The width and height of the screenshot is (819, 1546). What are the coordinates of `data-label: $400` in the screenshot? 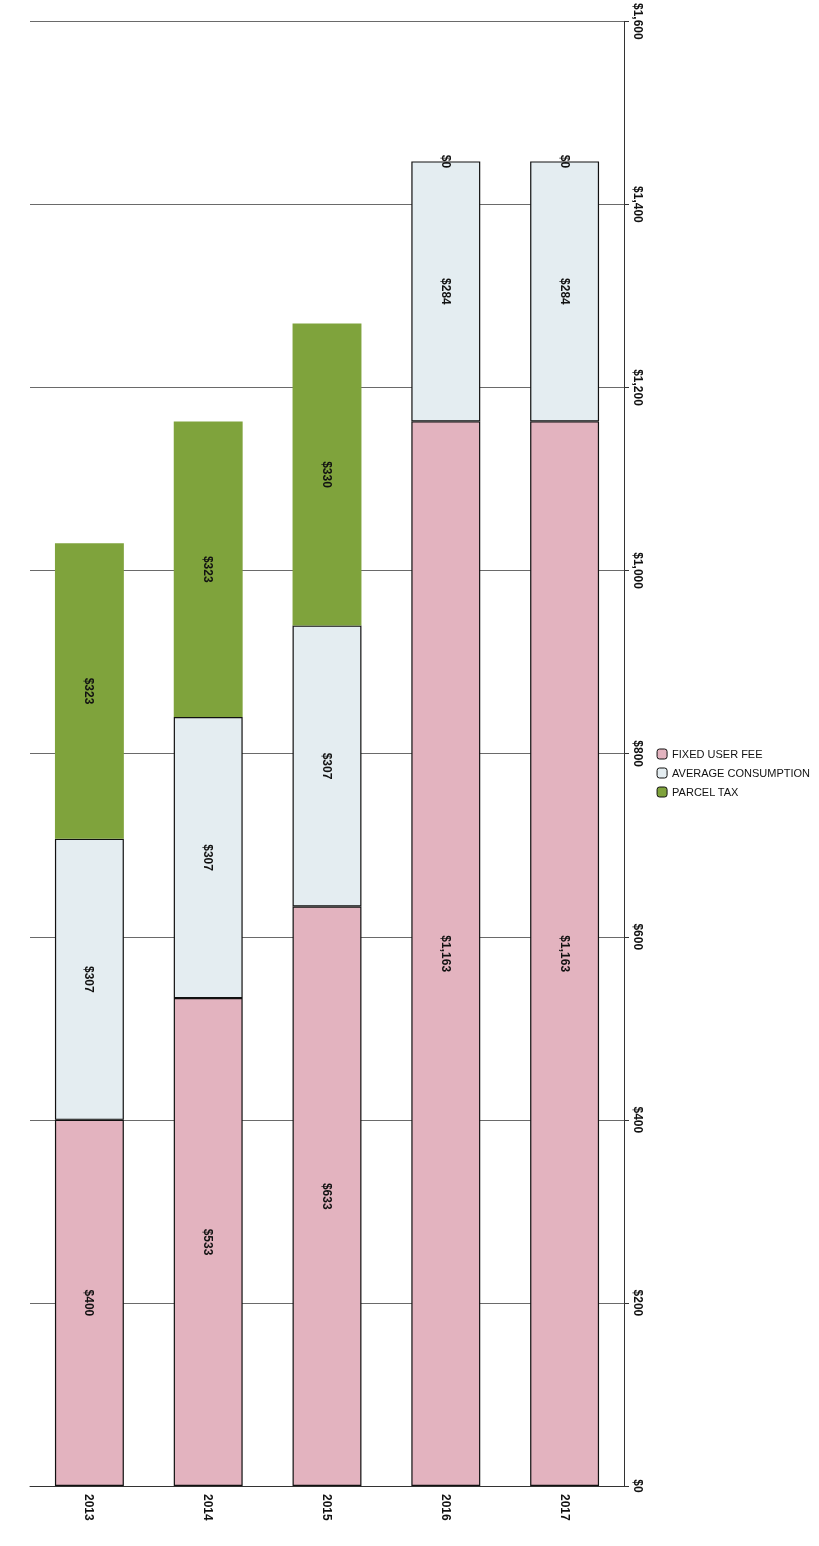 It's located at (89, 1303).